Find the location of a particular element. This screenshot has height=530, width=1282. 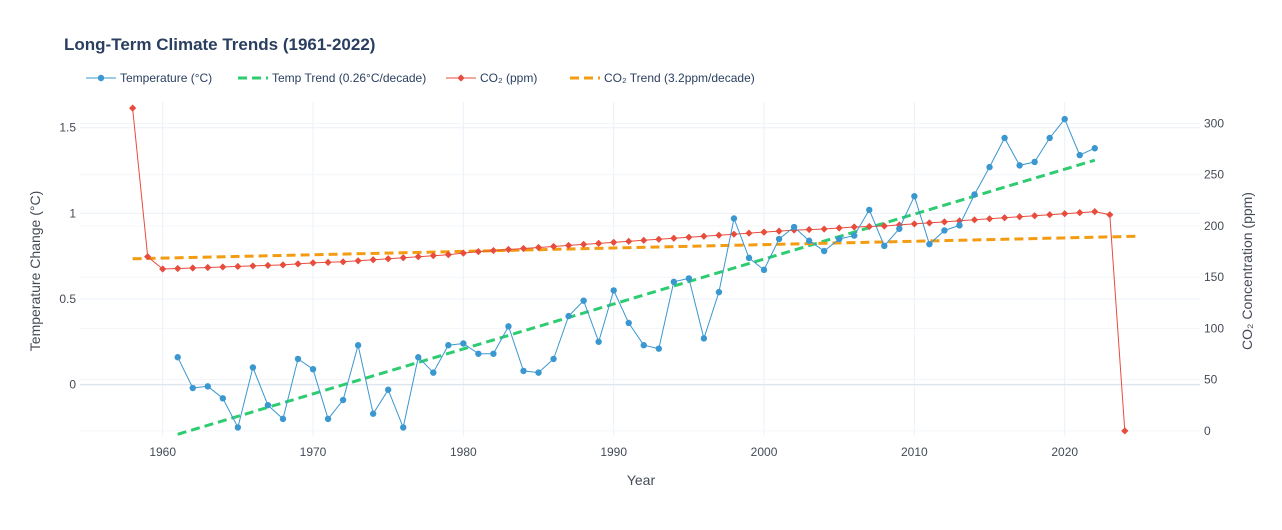

y-right-tick-label: 150 is located at coordinates (1214, 277).